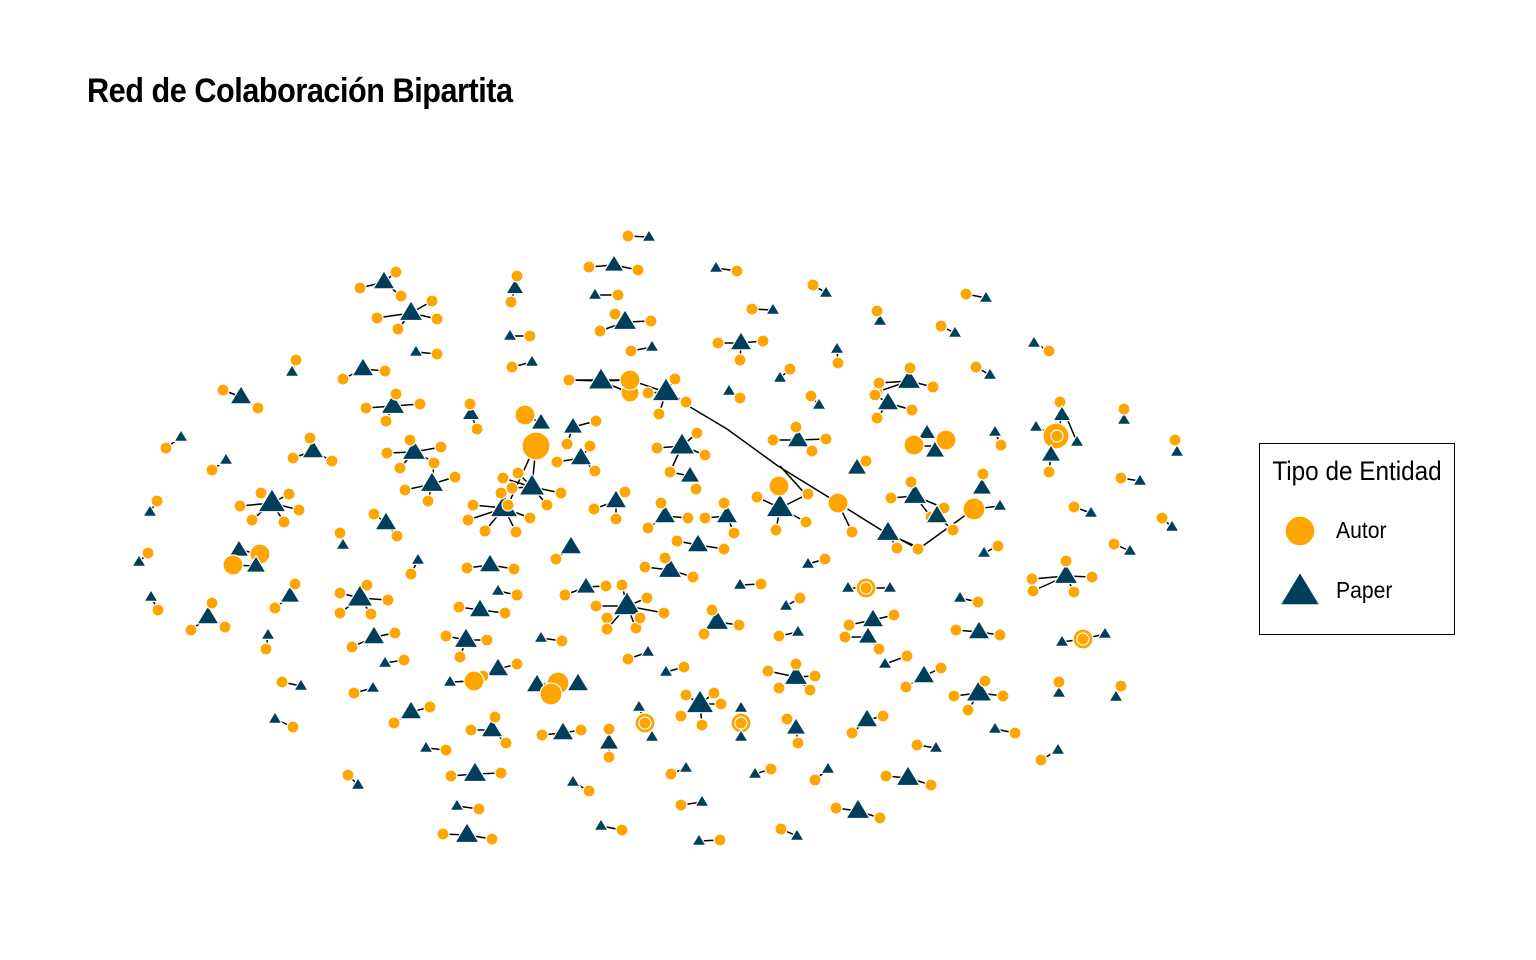  I want to click on legend-title: Tipo de Entidad, so click(1357, 471).